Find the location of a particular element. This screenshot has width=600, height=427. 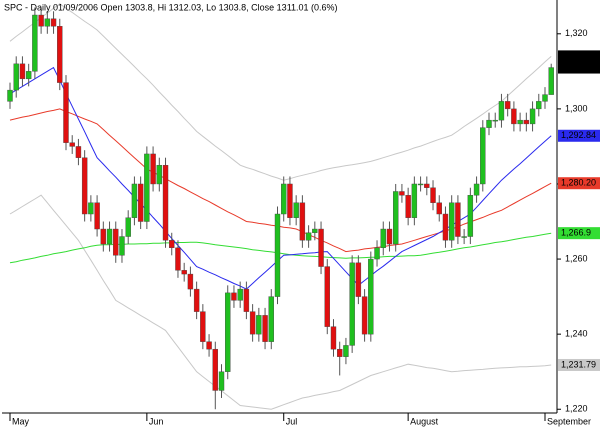

indicator-line is located at coordinates (280, 248).